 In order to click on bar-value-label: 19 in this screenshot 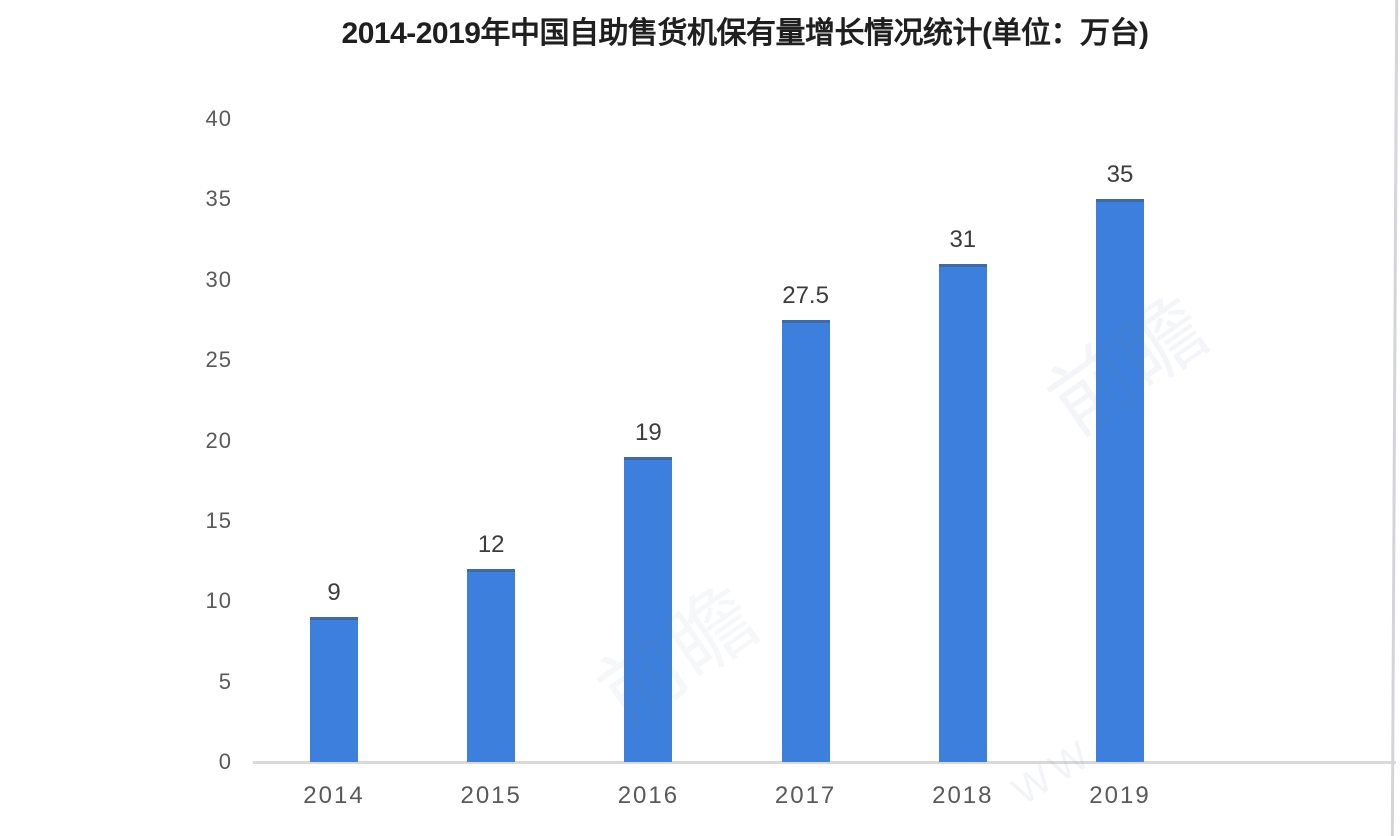, I will do `click(648, 432)`.